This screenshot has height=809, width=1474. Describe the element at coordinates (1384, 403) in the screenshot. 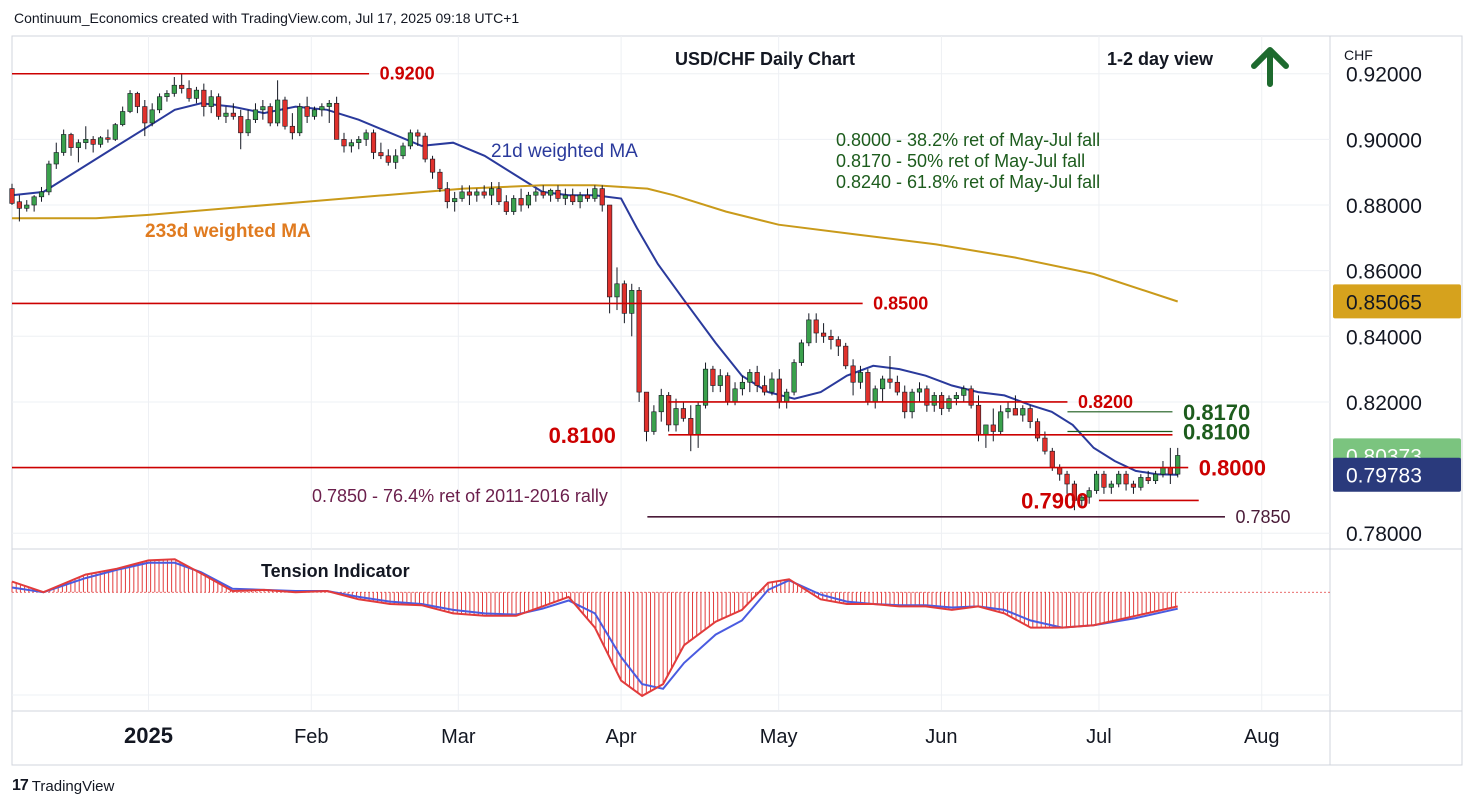

I see `y-tick-label: 0.82000` at that location.